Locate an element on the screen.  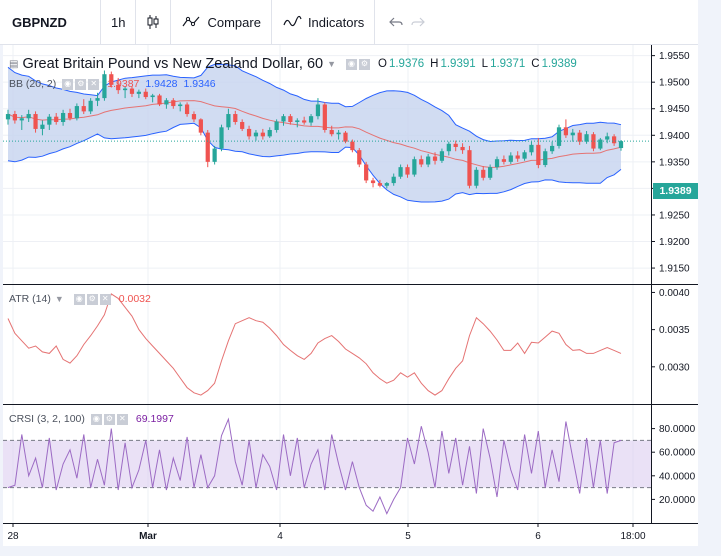
crsi-band-fill is located at coordinates (327, 464).